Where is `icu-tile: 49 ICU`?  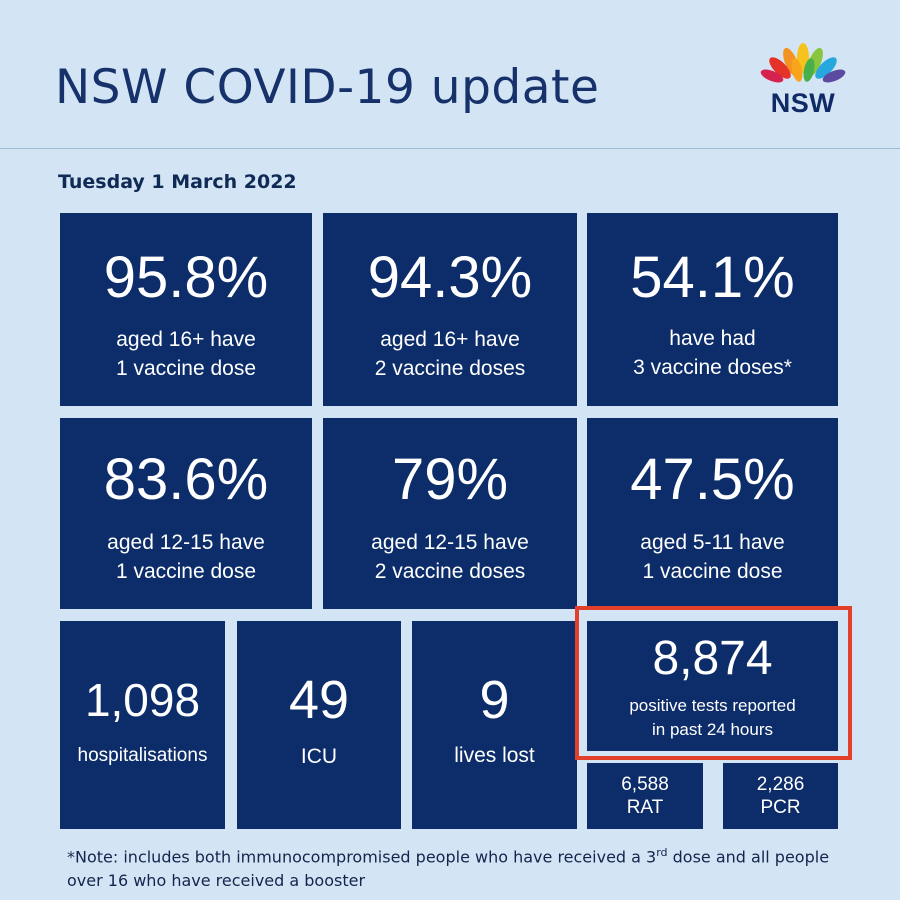
icu-tile: 49 ICU is located at coordinates (319, 725).